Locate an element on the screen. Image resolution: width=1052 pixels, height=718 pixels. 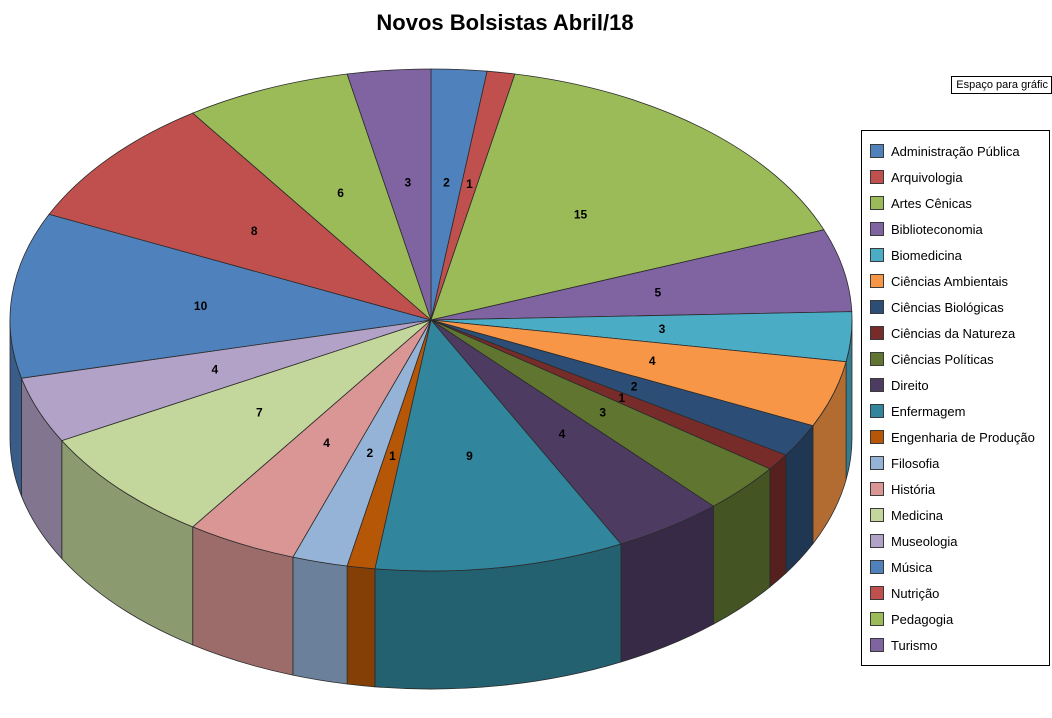
legend-item-medicina: Medicina is located at coordinates (957, 515).